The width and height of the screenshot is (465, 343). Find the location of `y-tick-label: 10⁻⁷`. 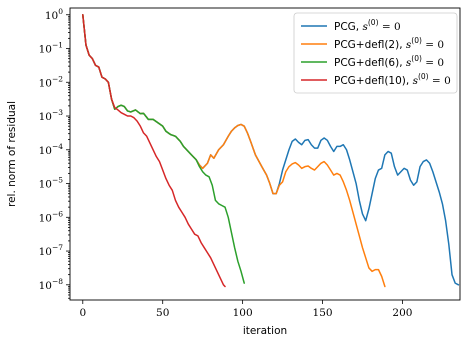

y-tick-label: 10⁻⁷ is located at coordinates (51, 250).